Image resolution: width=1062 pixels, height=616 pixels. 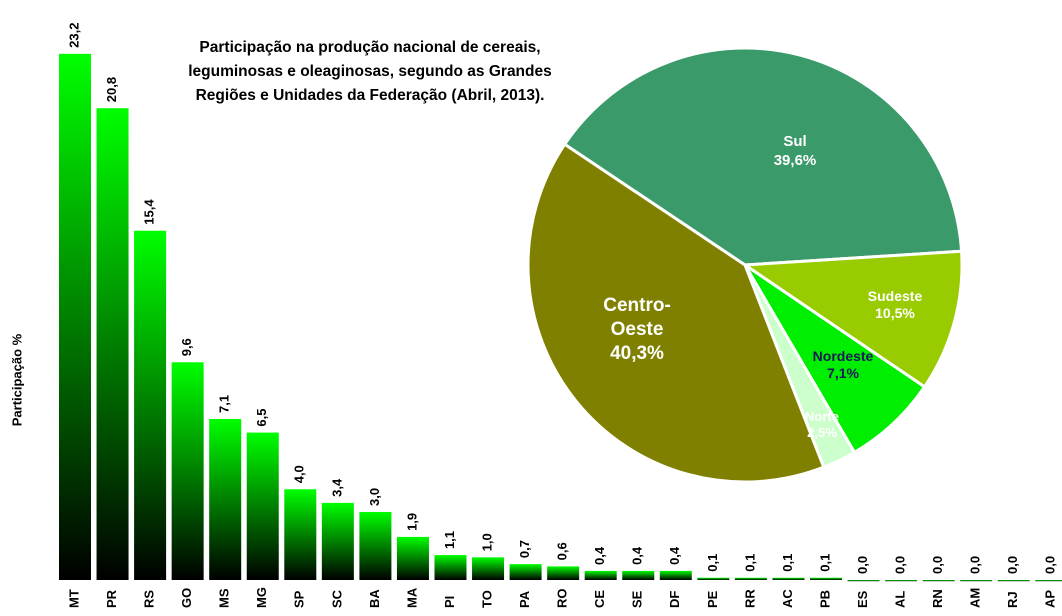 I want to click on value-label: 15,4, so click(x=149, y=212).